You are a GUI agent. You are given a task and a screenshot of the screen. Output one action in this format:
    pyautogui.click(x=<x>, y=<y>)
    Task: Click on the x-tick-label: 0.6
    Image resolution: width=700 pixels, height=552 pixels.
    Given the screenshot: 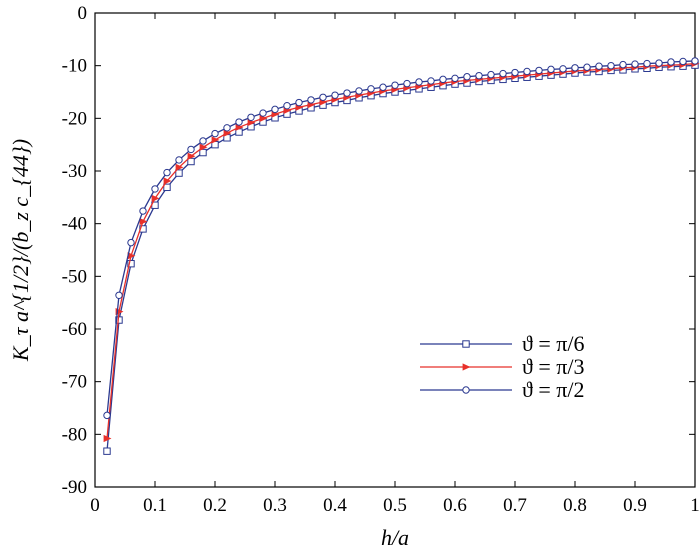 What is the action you would take?
    pyautogui.click(x=455, y=505)
    